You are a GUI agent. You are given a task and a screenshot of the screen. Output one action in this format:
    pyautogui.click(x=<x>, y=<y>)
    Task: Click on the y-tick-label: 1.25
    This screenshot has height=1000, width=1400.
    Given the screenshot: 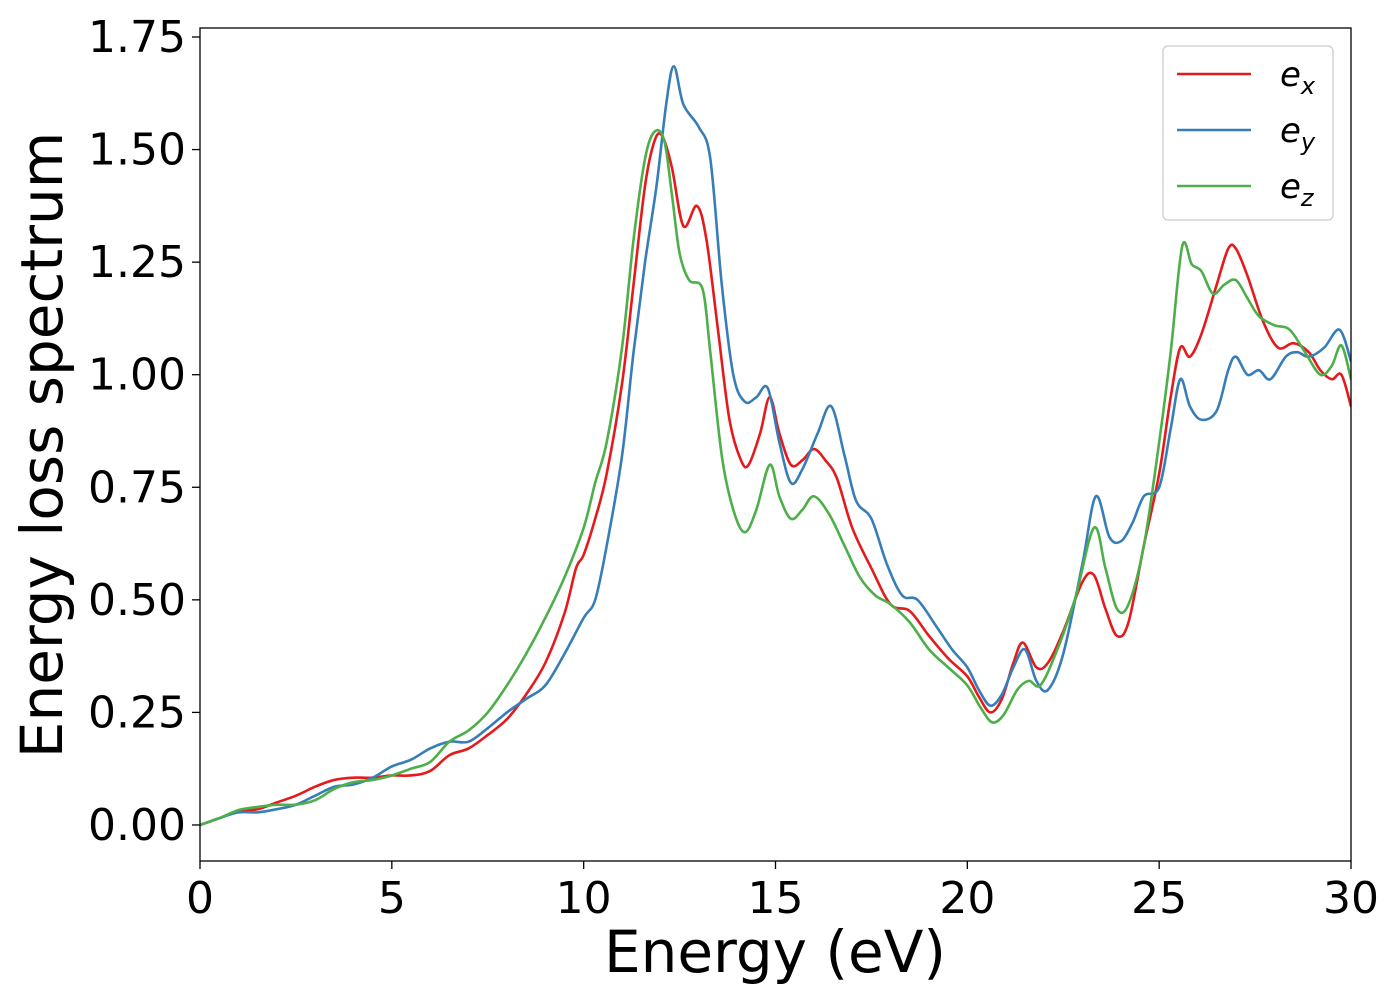 What is the action you would take?
    pyautogui.click(x=137, y=262)
    